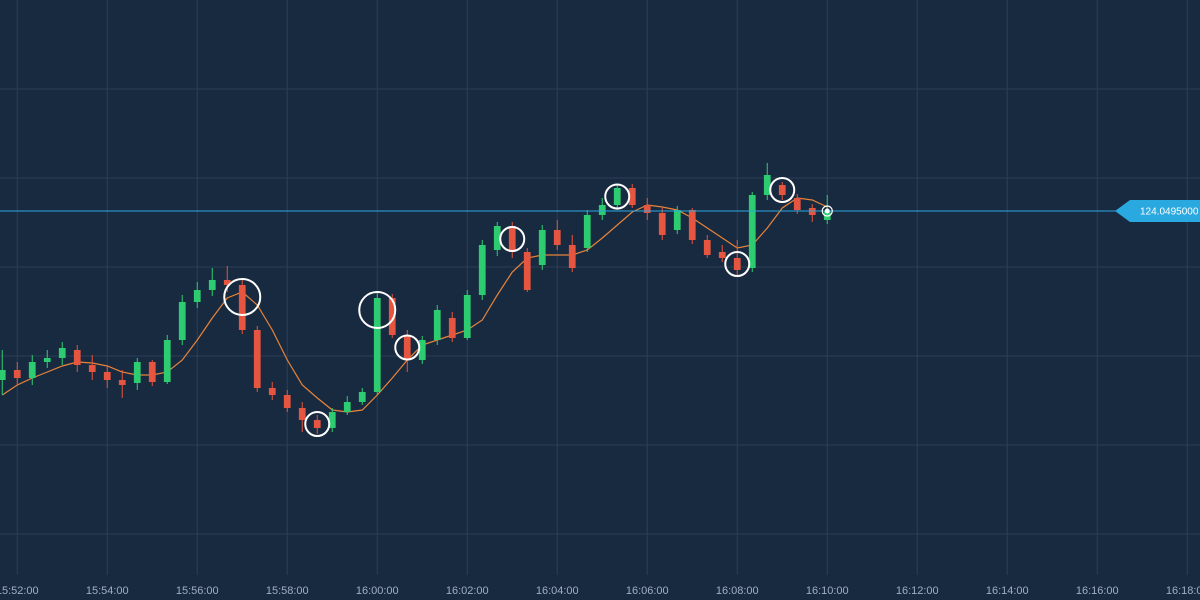  I want to click on price-tag-label: 124.0495000, so click(1169, 212).